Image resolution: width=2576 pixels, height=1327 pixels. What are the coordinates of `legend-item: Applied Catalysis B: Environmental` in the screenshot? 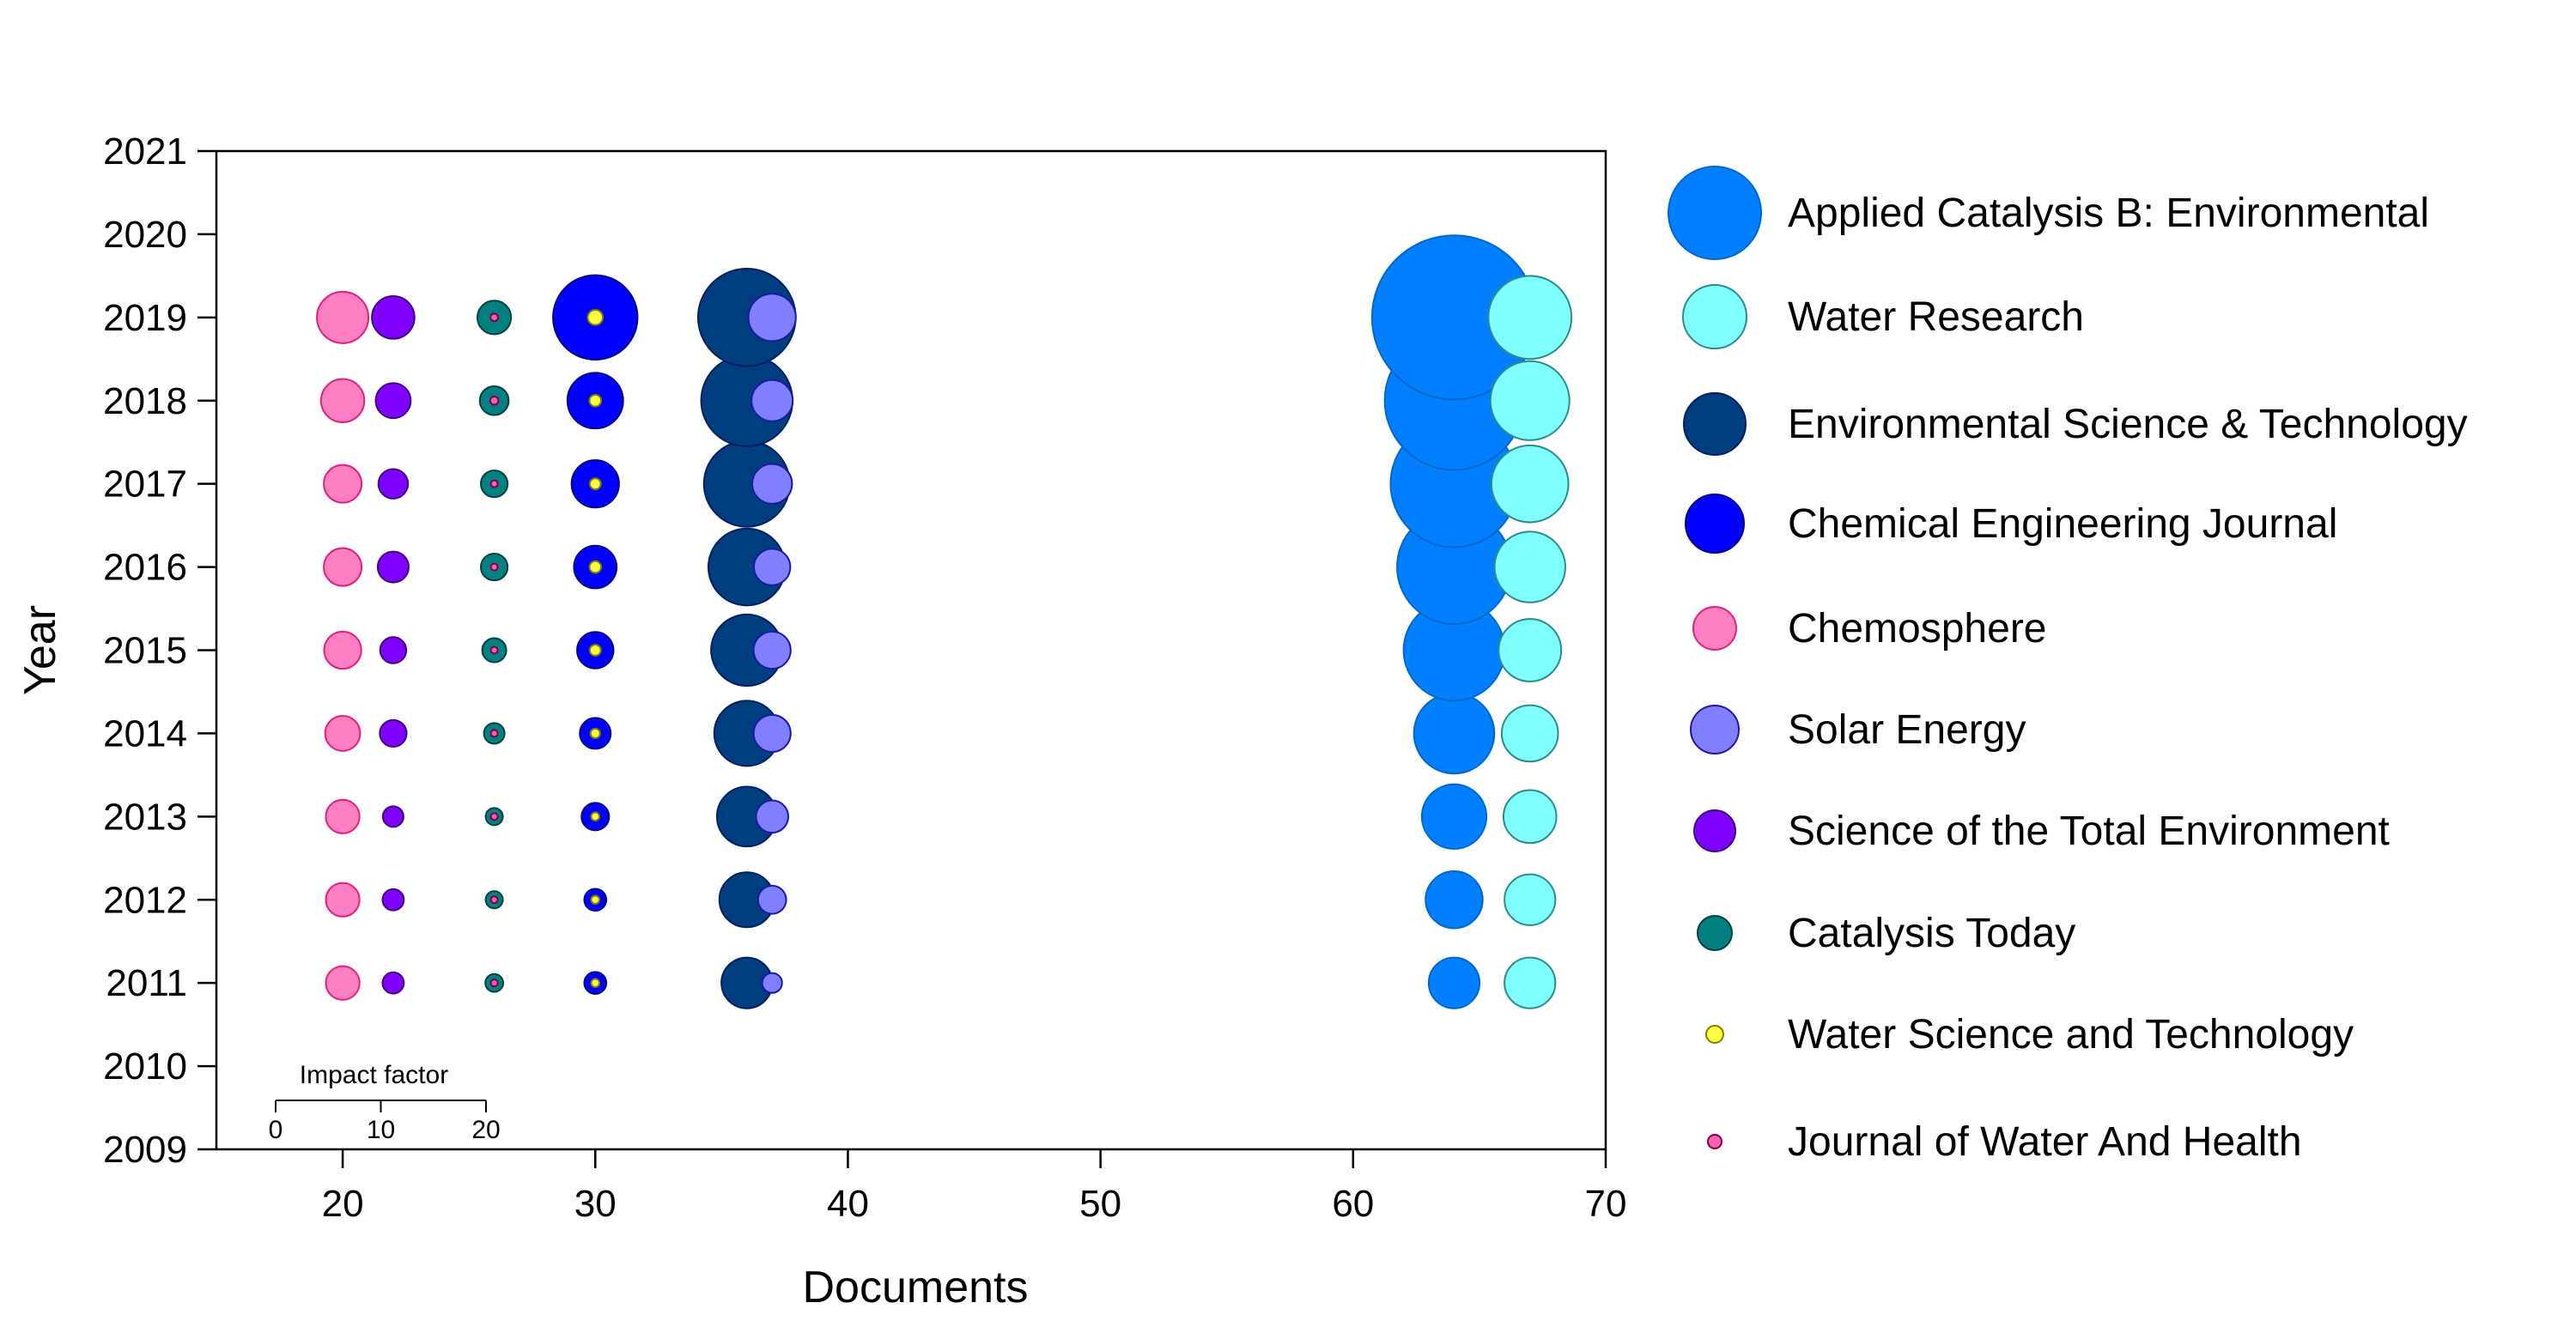 It's located at (2048, 213).